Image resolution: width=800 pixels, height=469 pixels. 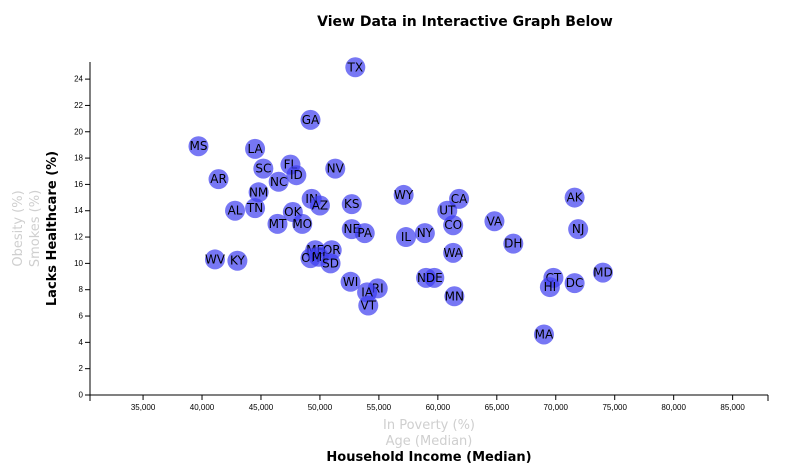 I want to click on state-point-ky: KY, so click(x=237, y=260).